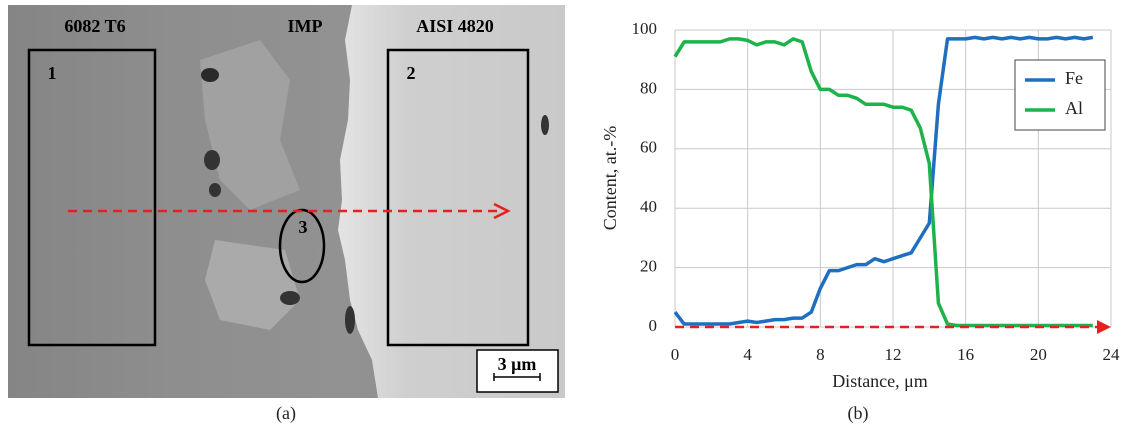 The width and height of the screenshot is (1127, 430). I want to click on legend-box, so click(1060, 95).